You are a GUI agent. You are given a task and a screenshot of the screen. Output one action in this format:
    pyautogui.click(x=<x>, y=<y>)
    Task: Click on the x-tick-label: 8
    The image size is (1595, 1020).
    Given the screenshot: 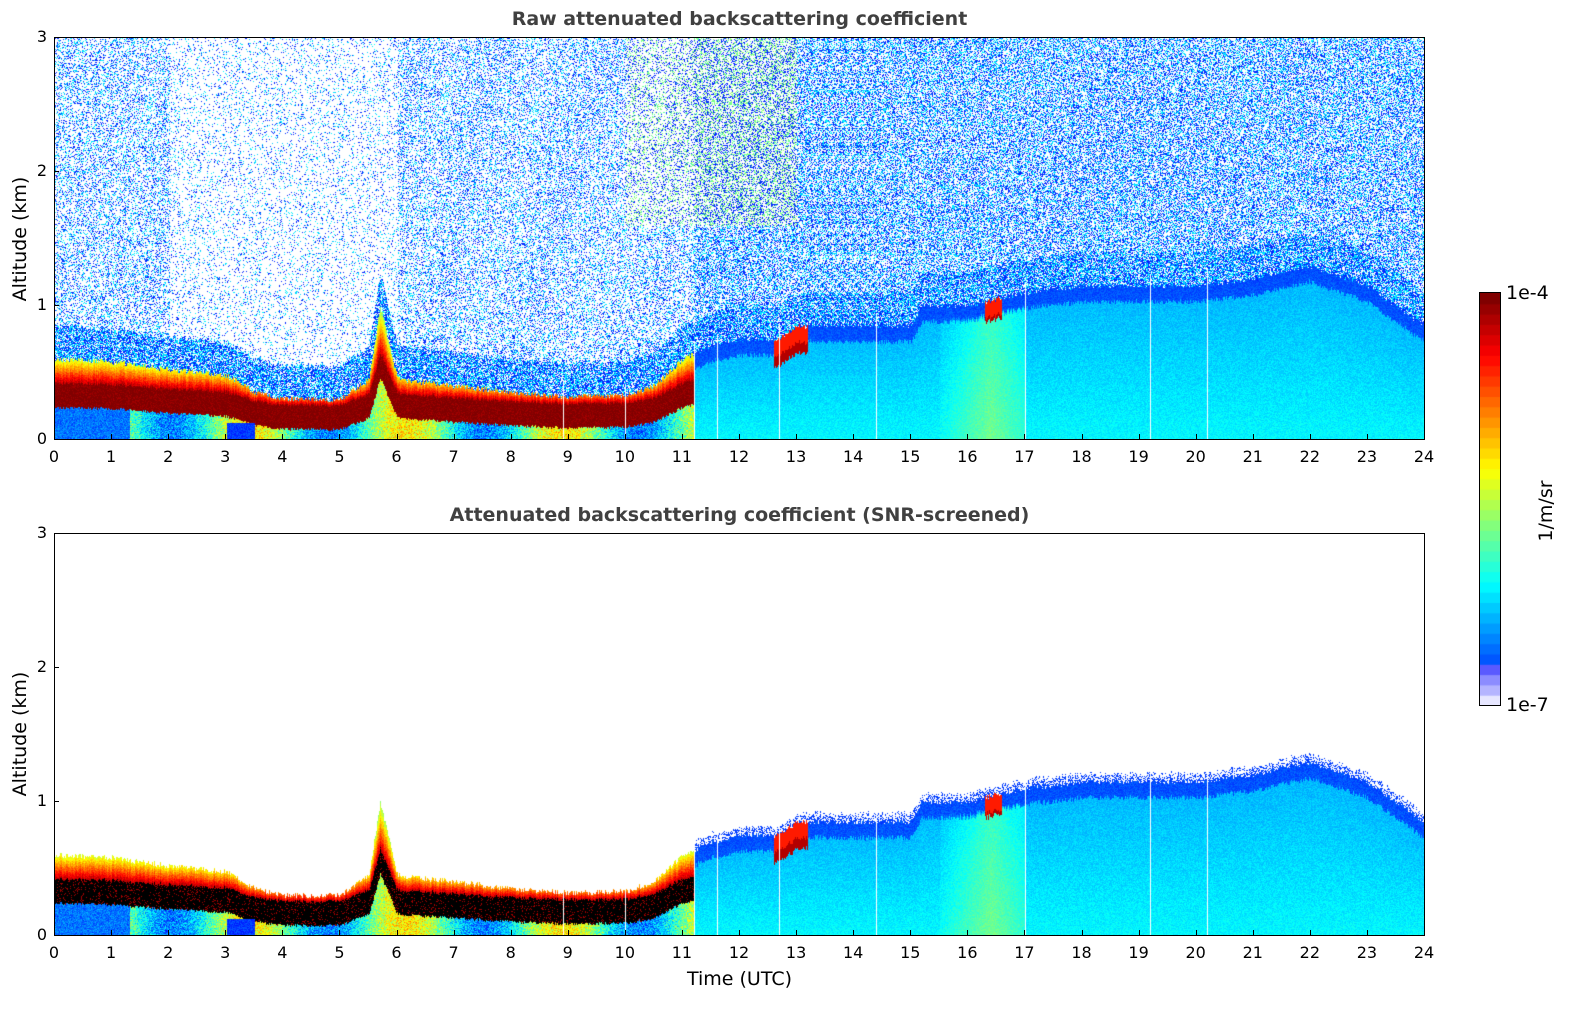 What is the action you would take?
    pyautogui.click(x=510, y=456)
    